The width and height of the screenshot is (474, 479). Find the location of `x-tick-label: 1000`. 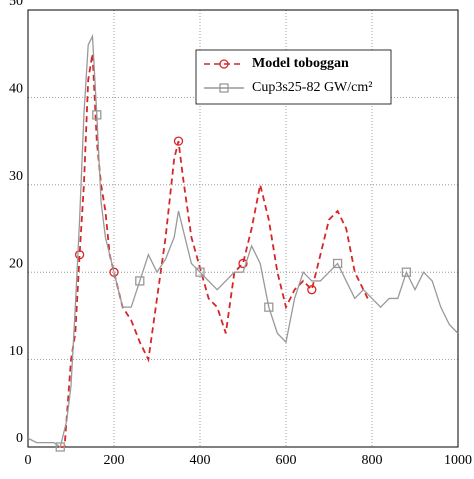

x-tick-label: 1000 is located at coordinates (458, 460).